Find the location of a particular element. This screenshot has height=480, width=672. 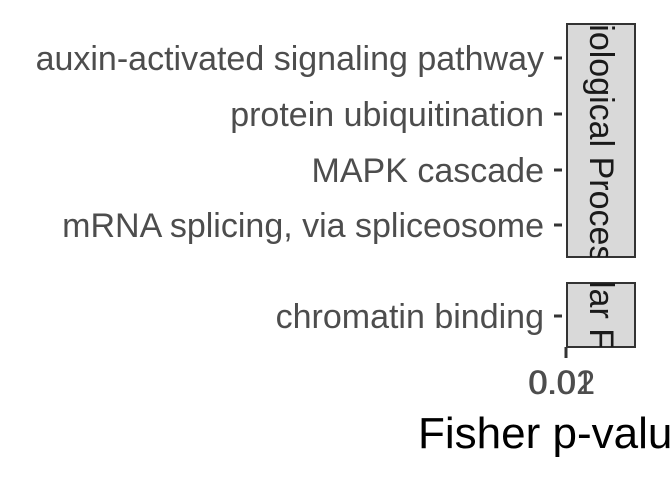

facet-strip-label: Molecular Function is located at coordinates (601, 314).